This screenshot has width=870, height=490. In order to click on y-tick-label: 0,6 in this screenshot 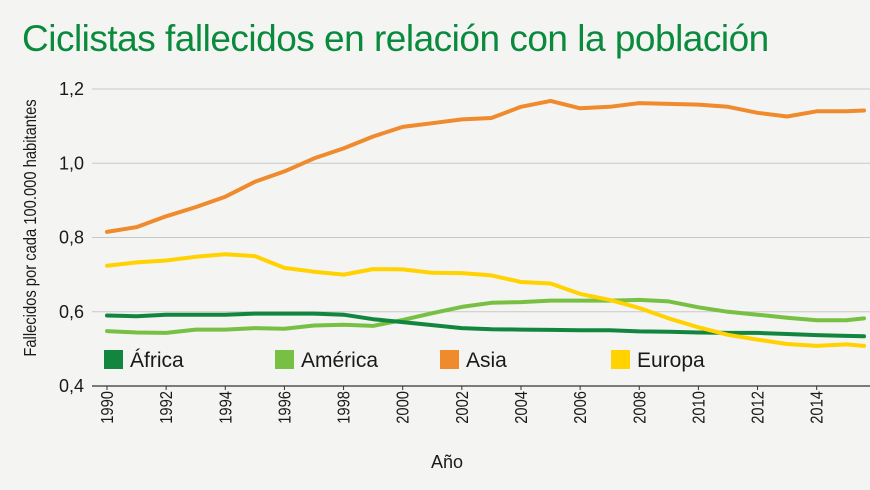, I will do `click(71, 312)`.